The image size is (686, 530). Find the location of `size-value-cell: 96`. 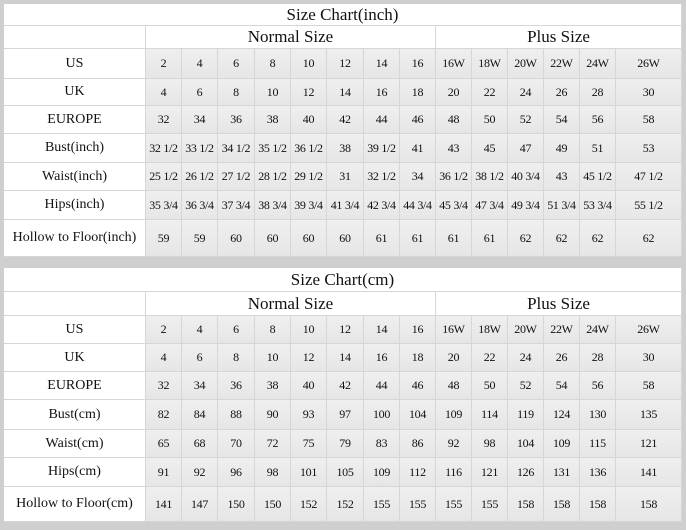

size-value-cell: 96 is located at coordinates (236, 472).